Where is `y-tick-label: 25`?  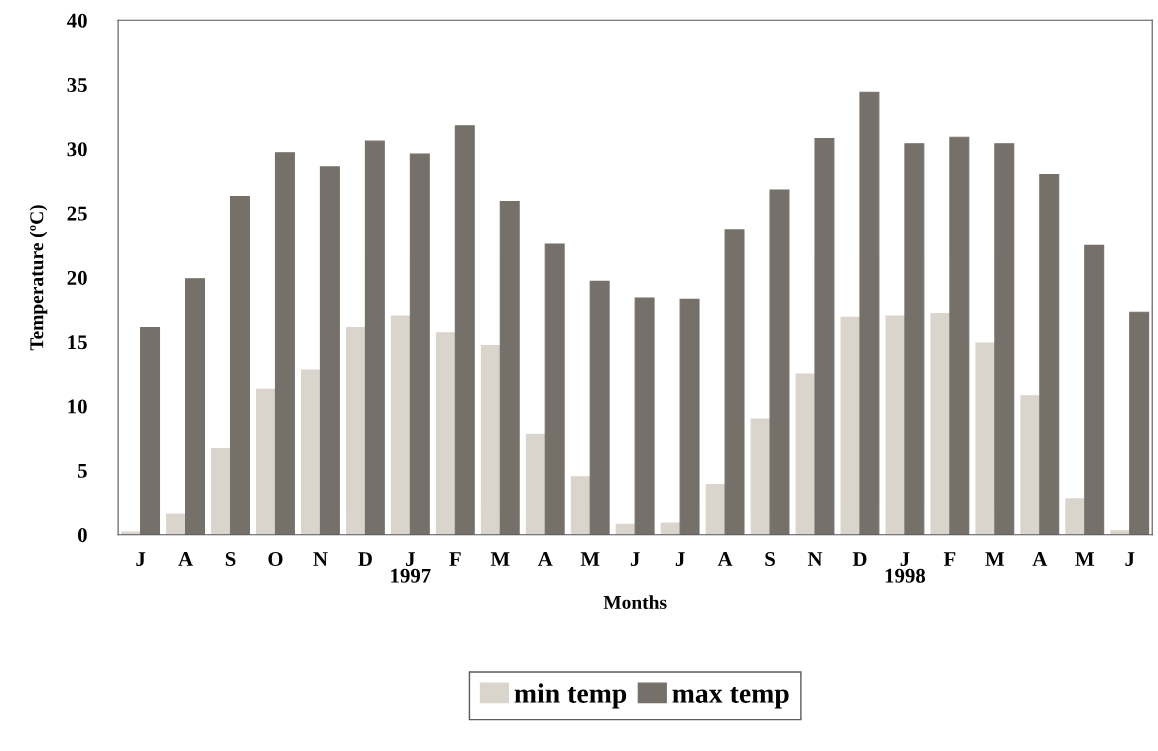 y-tick-label: 25 is located at coordinates (77, 213).